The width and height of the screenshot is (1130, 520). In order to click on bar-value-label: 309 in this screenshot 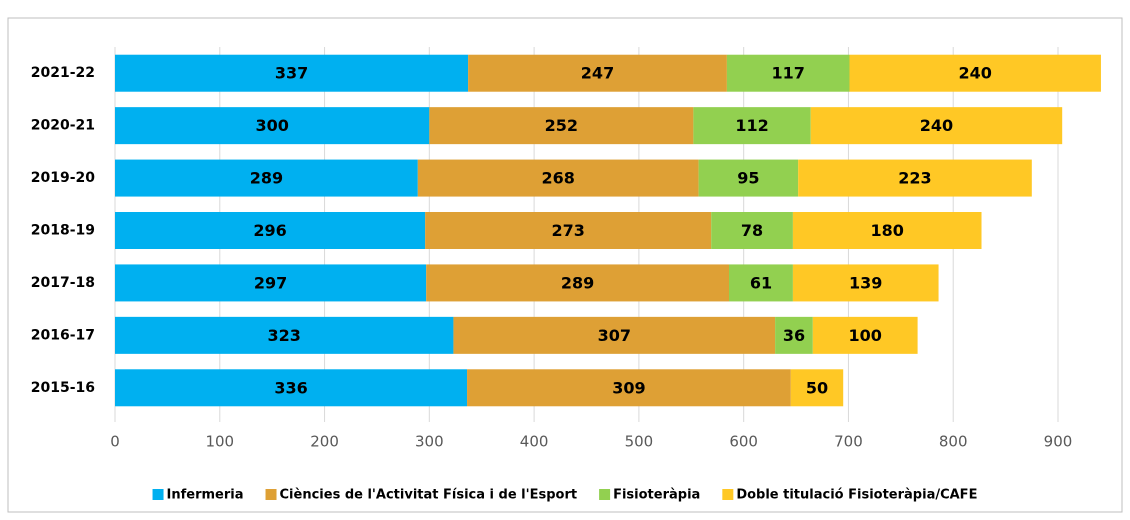, I will do `click(628, 387)`.